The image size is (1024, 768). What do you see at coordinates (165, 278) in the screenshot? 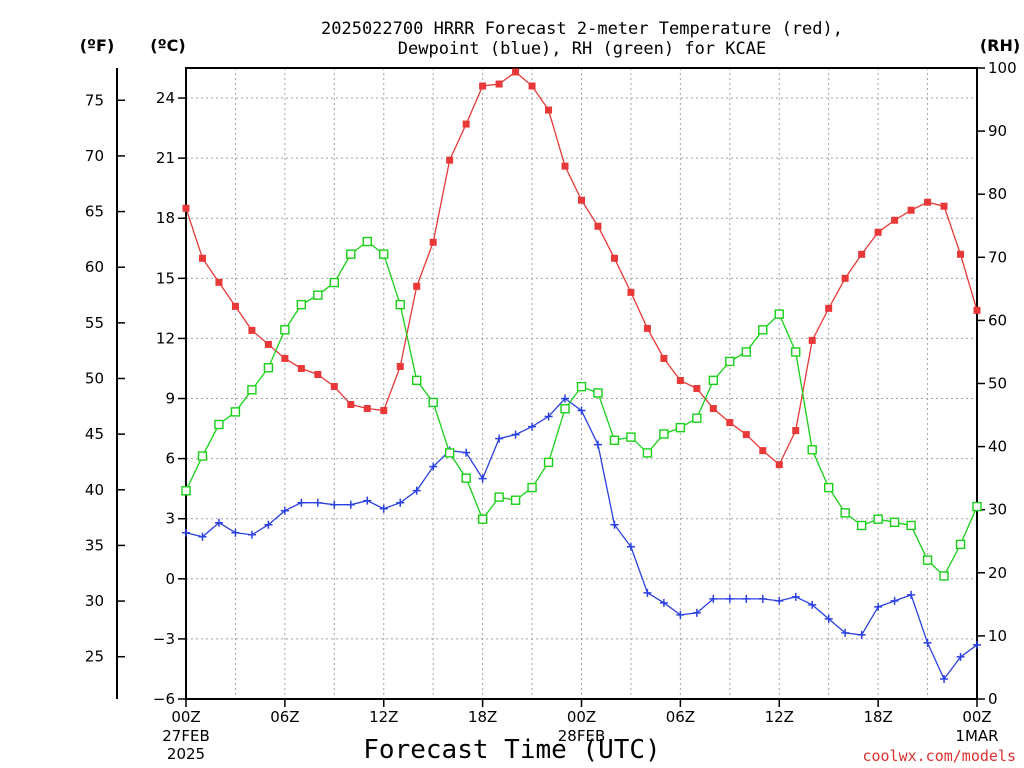
I see `celsius-tick-label: 15` at bounding box center [165, 278].